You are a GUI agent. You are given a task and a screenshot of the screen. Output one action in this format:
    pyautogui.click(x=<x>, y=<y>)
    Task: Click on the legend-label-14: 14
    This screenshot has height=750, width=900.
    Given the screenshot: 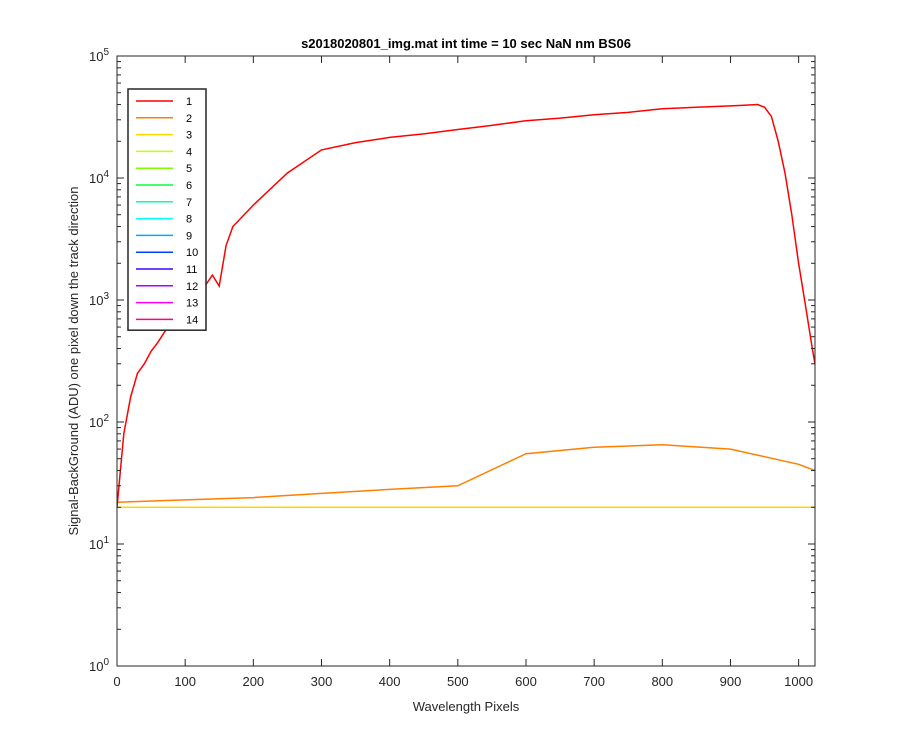 What is the action you would take?
    pyautogui.click(x=192, y=320)
    